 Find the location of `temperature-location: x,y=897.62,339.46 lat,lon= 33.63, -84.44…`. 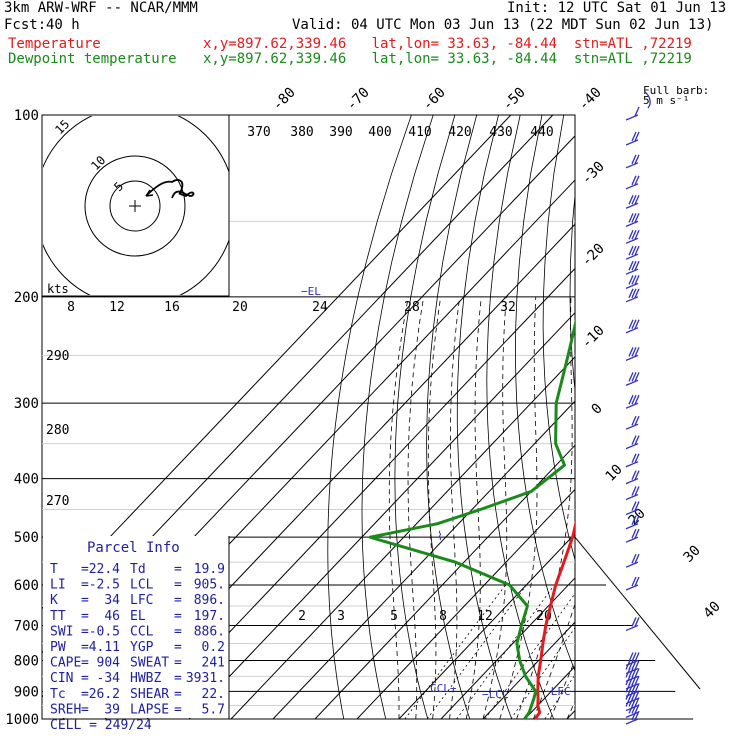

temperature-location: x,y=897.62,339.46 lat,lon= 33.63, -84.44… is located at coordinates (447, 44).